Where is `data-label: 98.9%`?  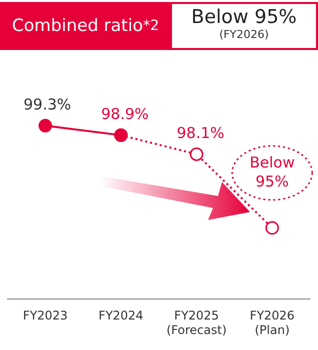
data-label: 98.9% is located at coordinates (125, 114).